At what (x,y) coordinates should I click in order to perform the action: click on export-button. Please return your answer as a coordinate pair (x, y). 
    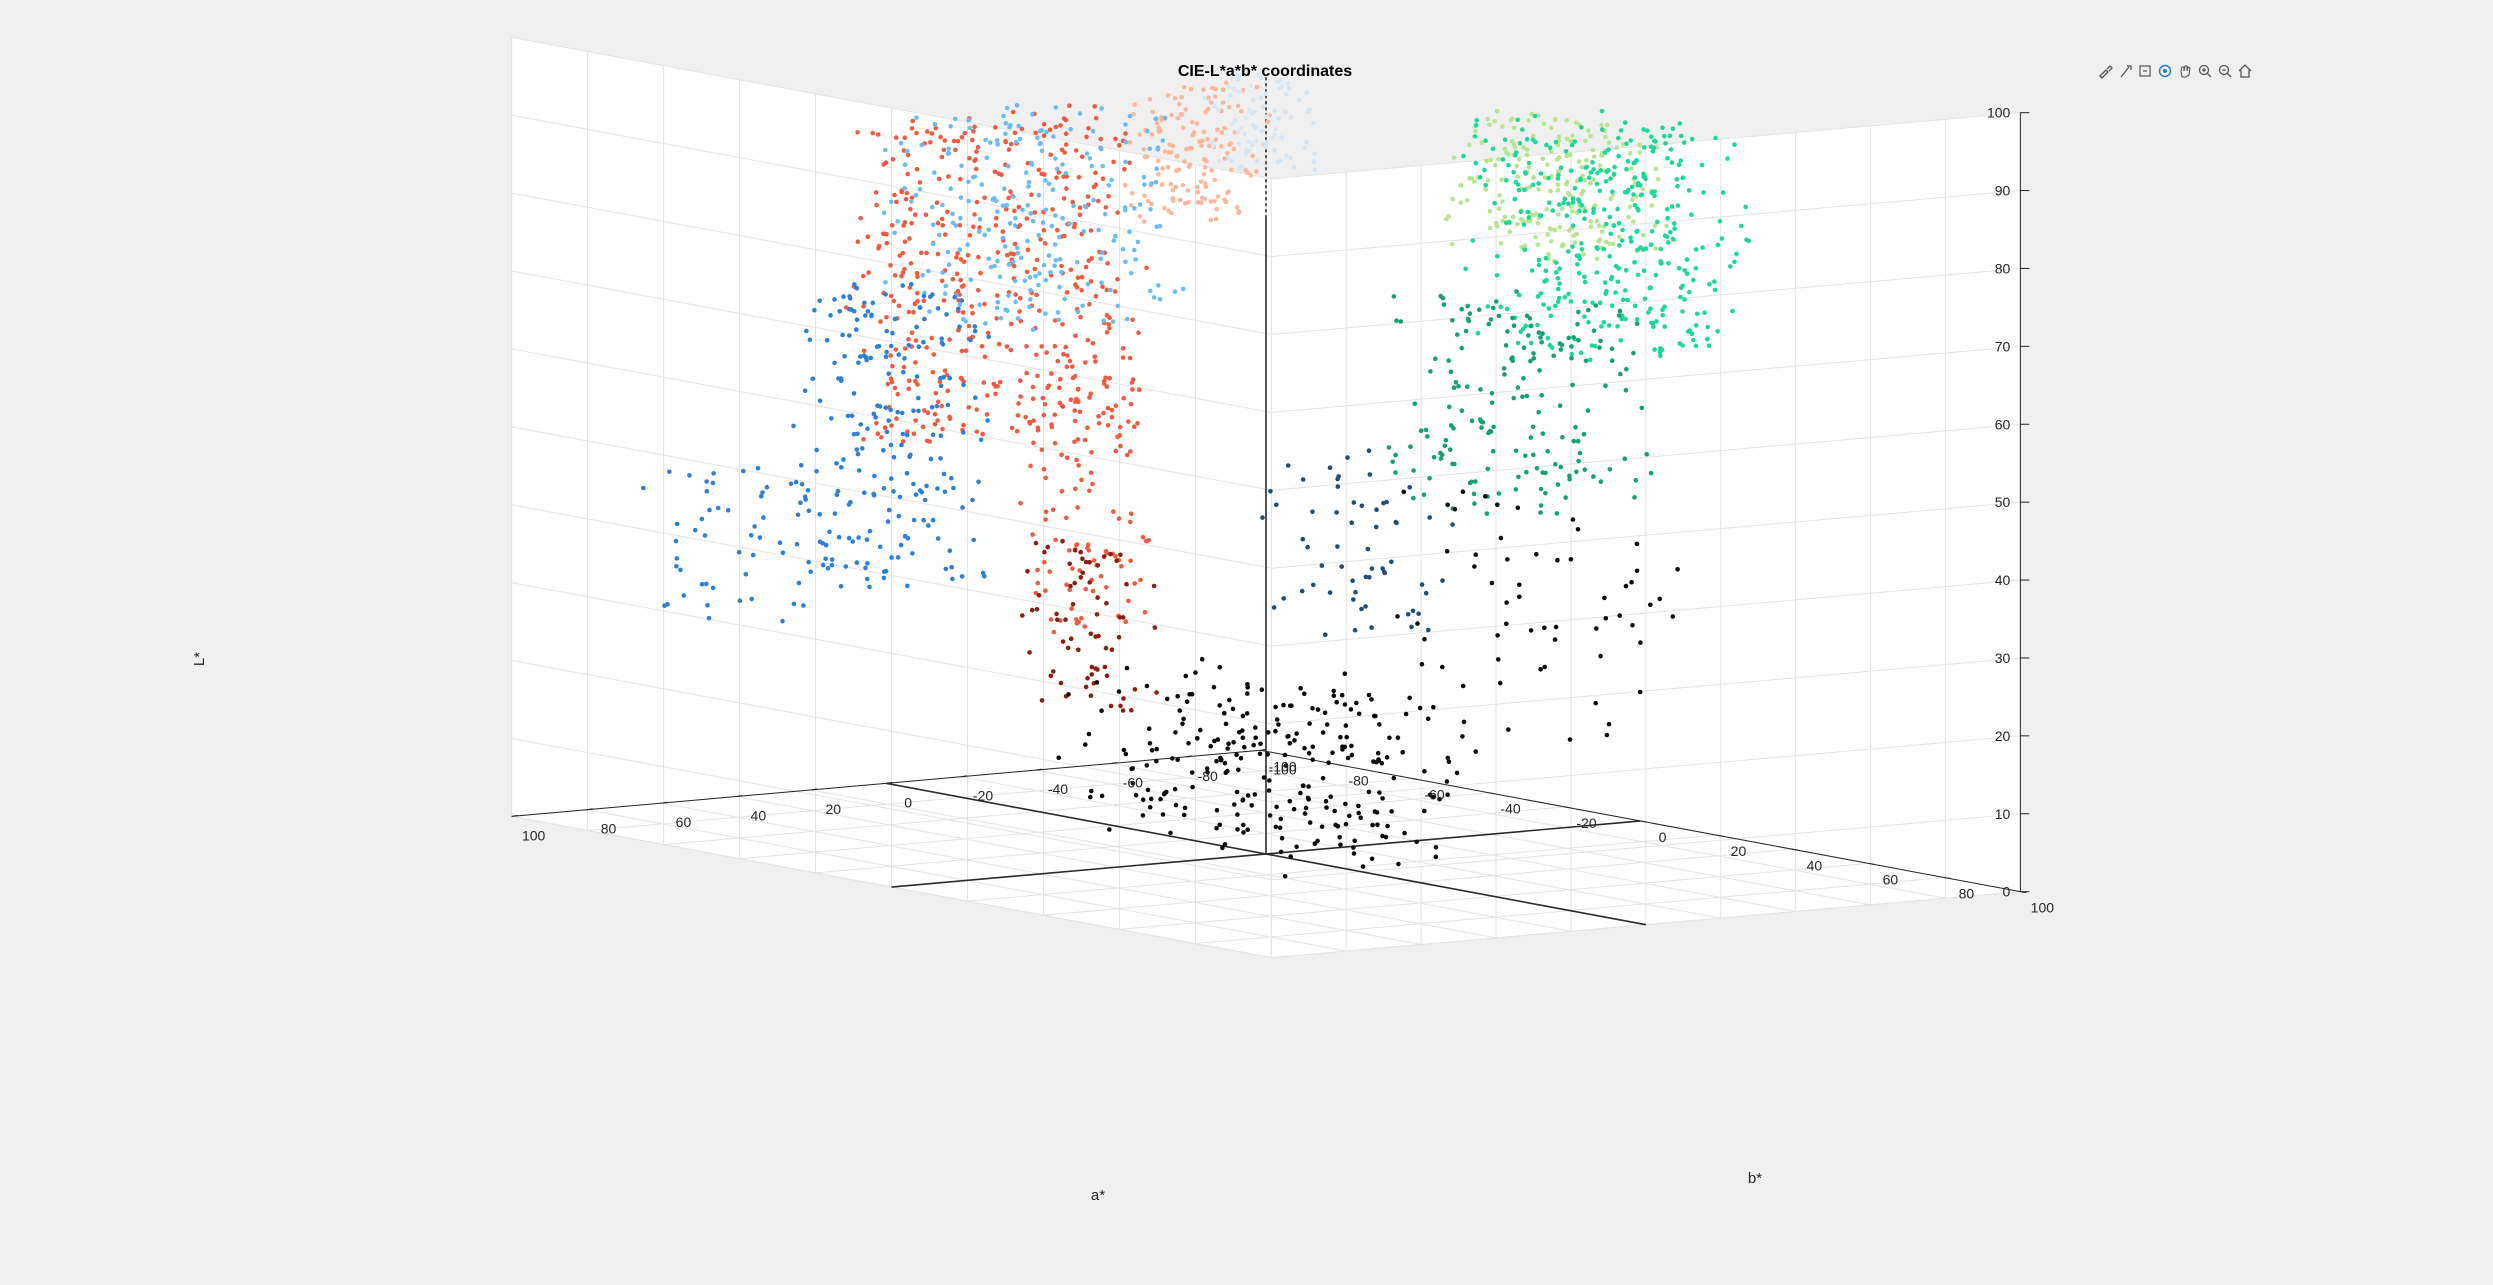
    Looking at the image, I should click on (2145, 71).